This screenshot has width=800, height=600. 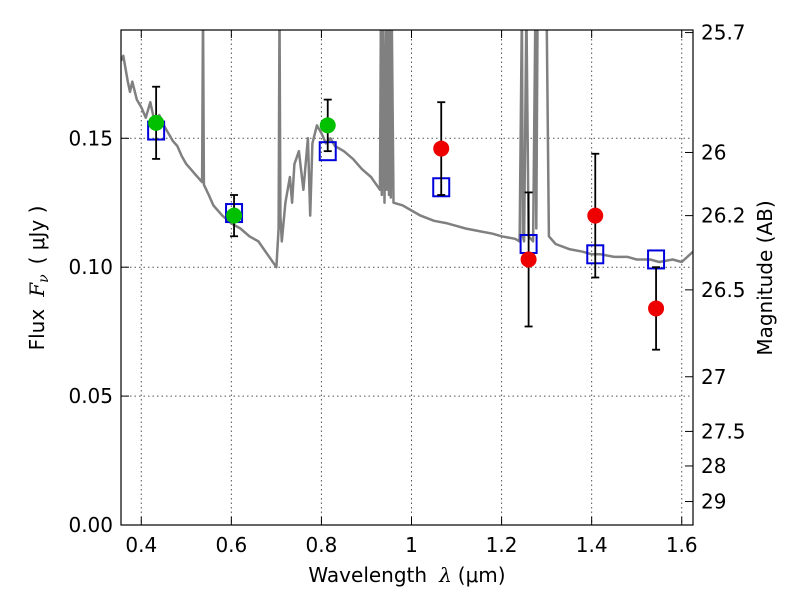 I want to click on y2-tick-label: 26.5, so click(x=723, y=290).